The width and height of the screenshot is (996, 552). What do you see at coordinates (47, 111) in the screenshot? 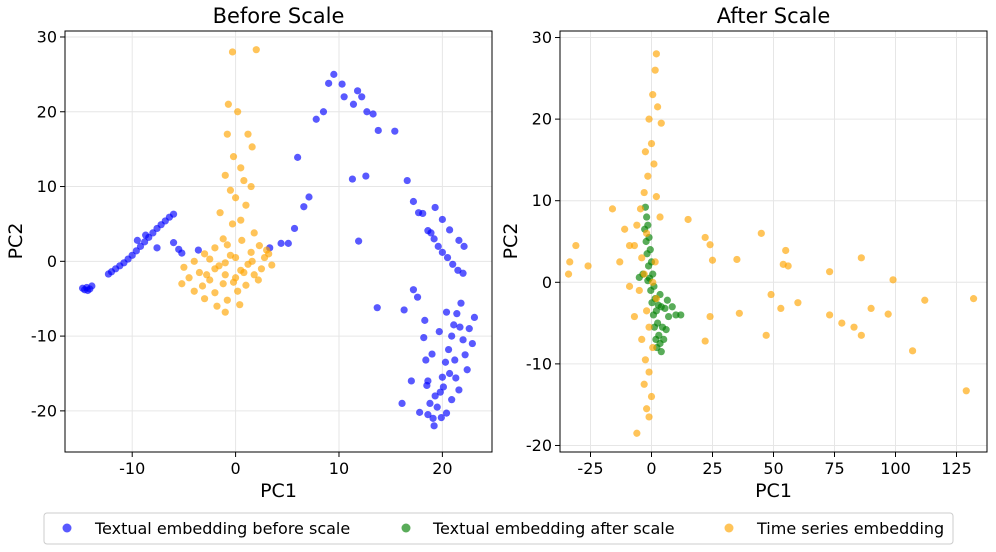
I see `y-tick-label: 20` at bounding box center [47, 111].